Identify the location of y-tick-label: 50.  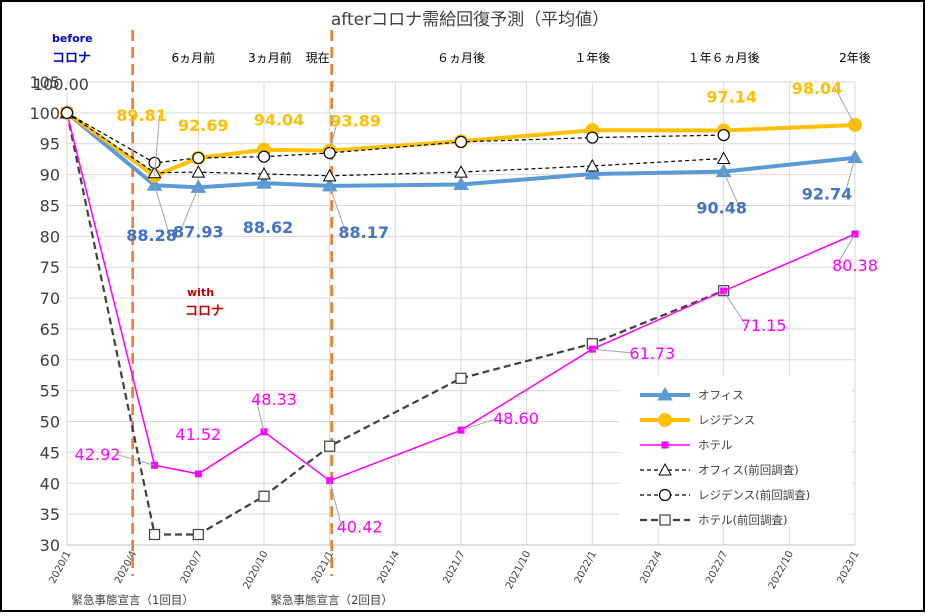
(50, 422).